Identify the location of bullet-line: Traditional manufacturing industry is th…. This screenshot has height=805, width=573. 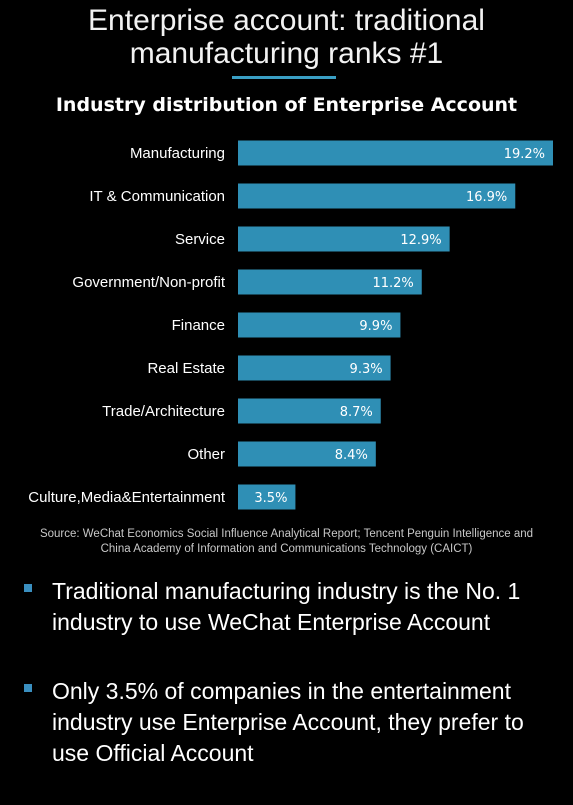
(286, 591).